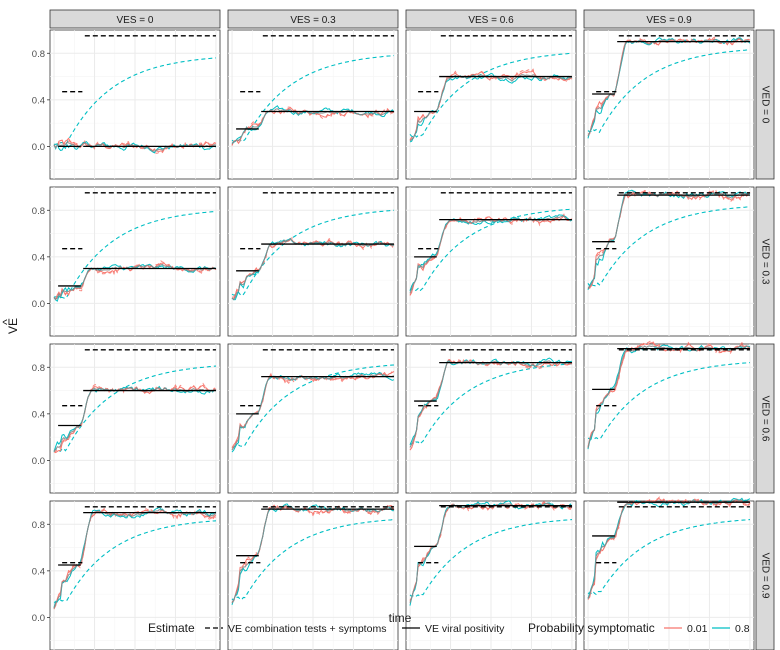  I want to click on legend-label-p001: 0.01, so click(697, 629).